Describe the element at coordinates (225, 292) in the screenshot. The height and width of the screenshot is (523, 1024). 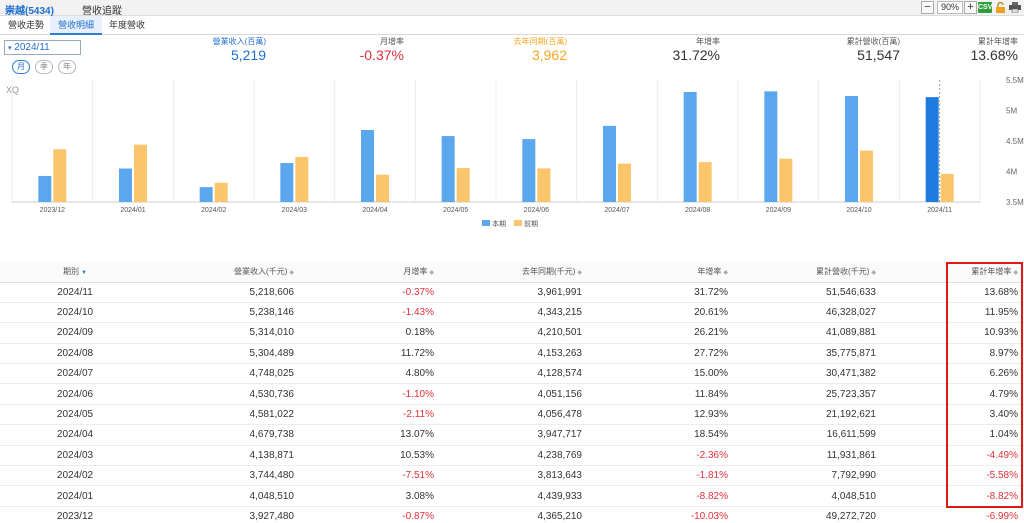
I see `table-cell: 5,218,606` at that location.